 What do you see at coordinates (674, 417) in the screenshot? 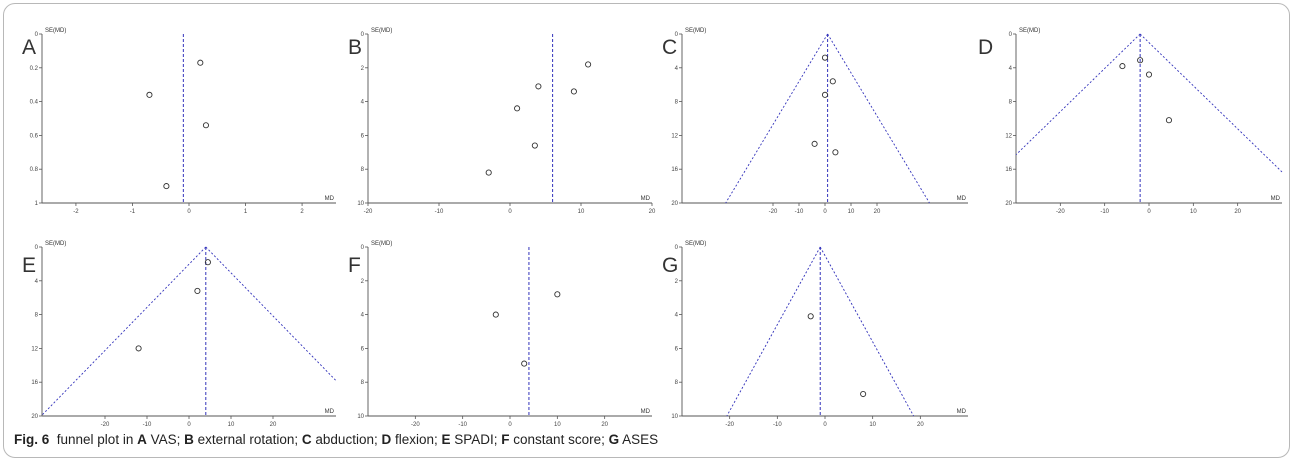
I see `y-tick-label-g: 10` at bounding box center [674, 417].